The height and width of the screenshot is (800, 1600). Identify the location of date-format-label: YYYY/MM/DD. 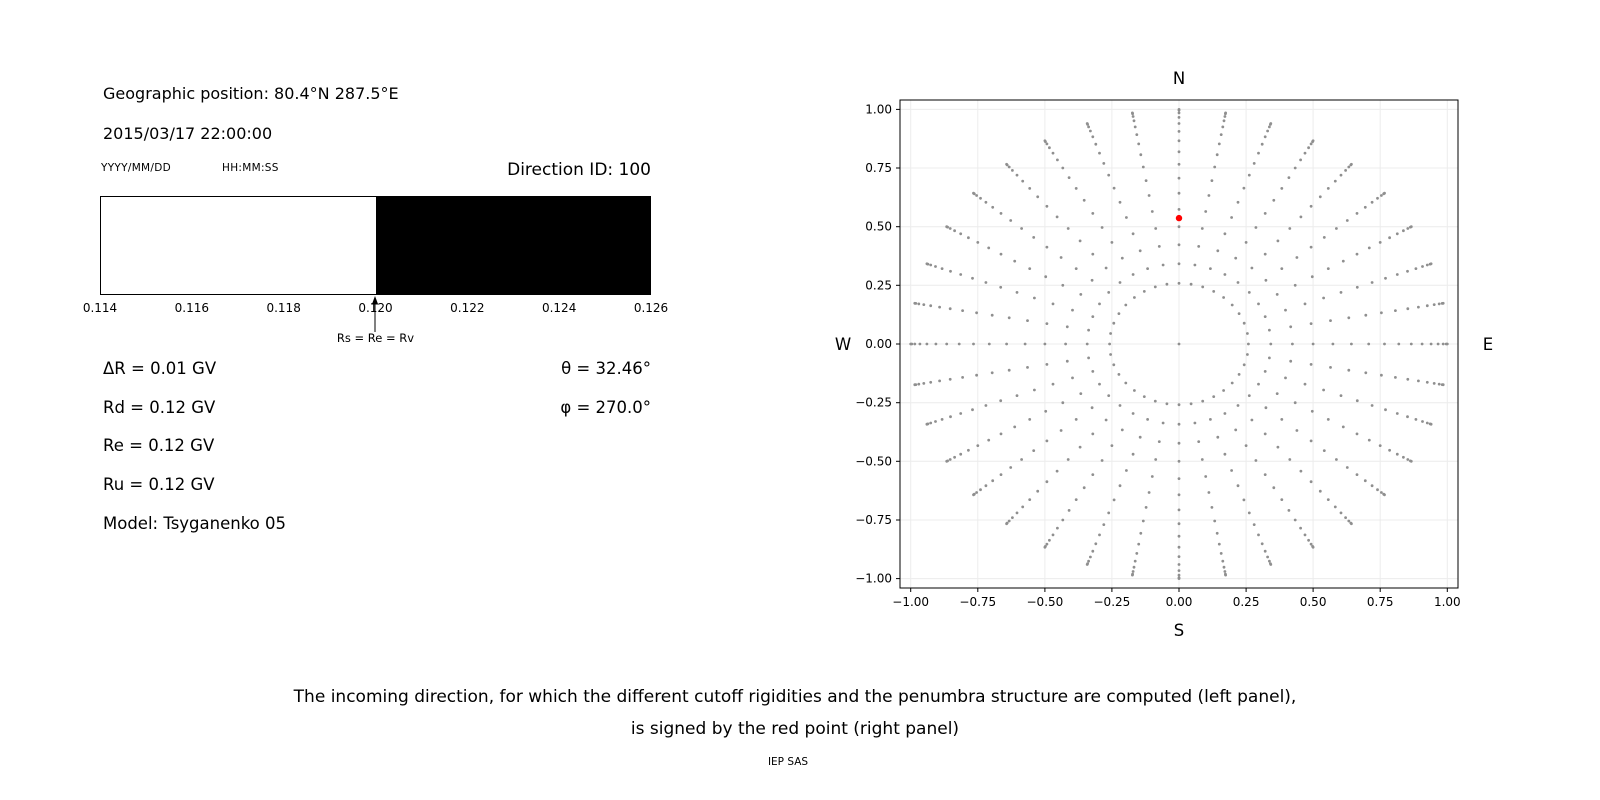
(136, 168).